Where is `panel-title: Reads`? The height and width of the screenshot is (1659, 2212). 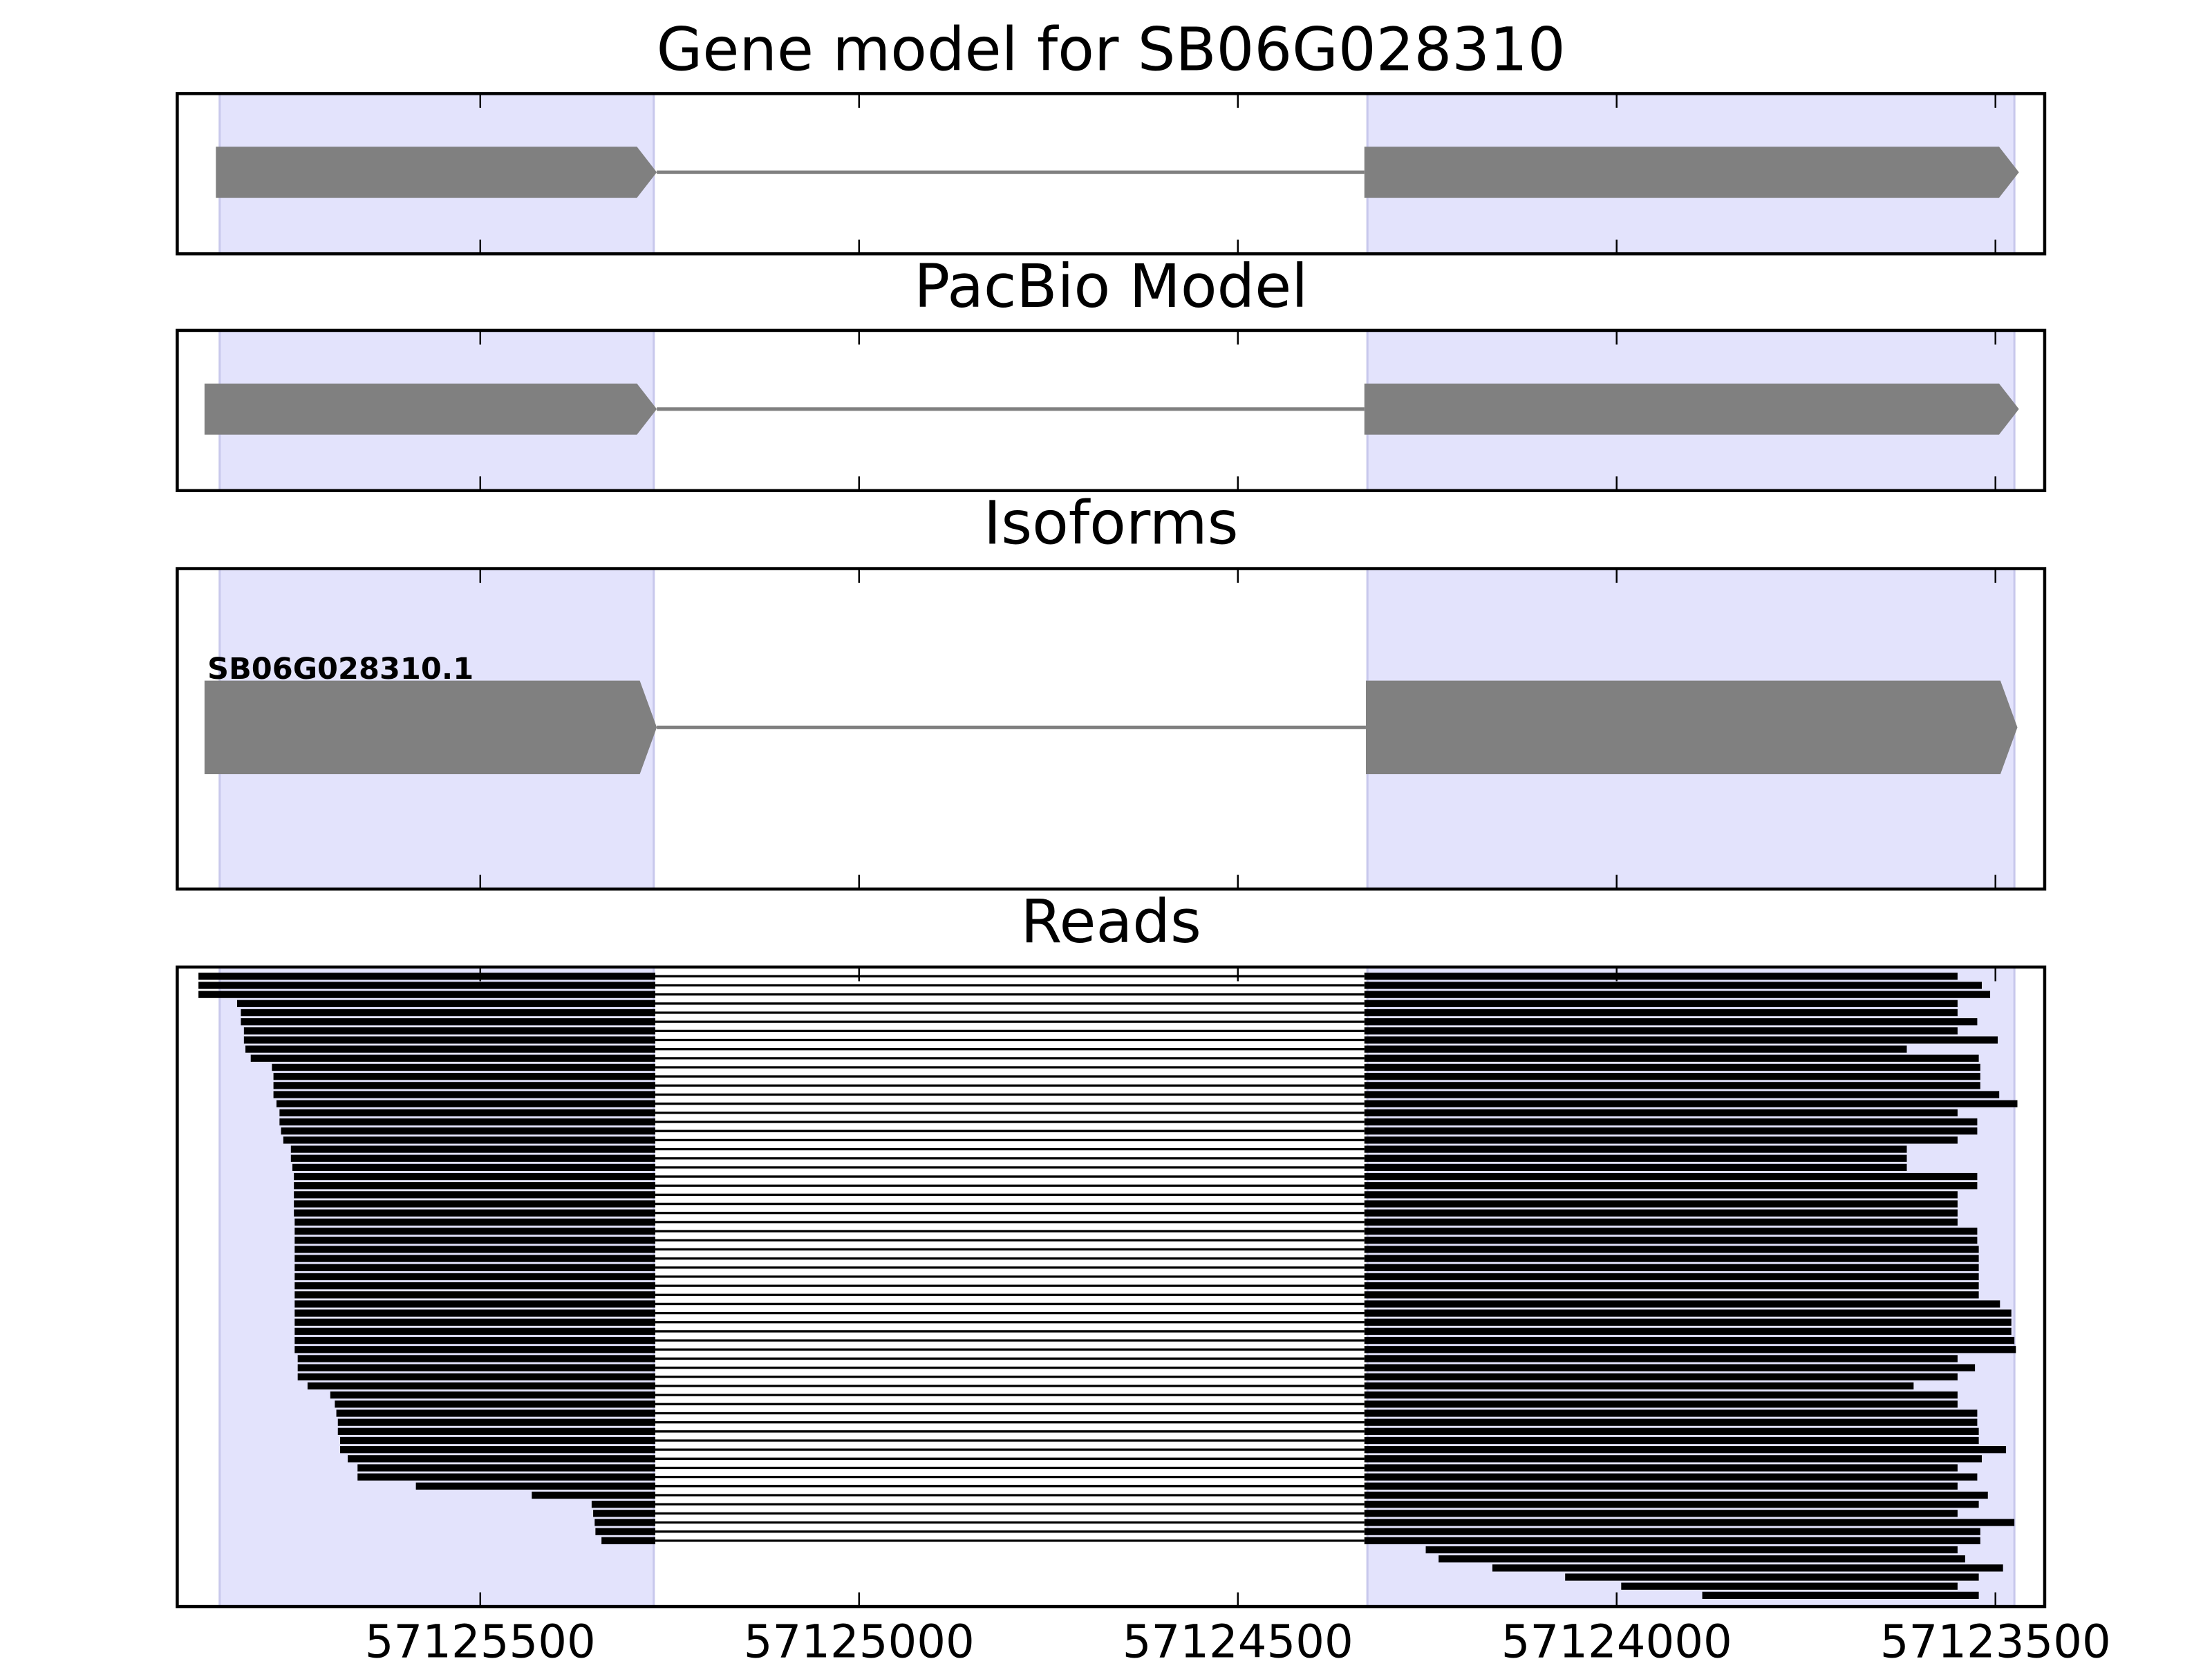 panel-title: Reads is located at coordinates (1111, 922).